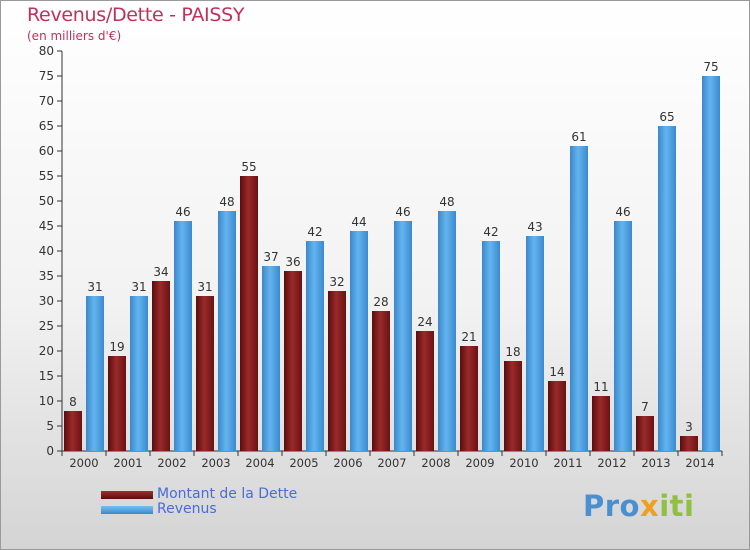 Image resolution: width=750 pixels, height=550 pixels. I want to click on x-tick-label: 2005, so click(303, 463).